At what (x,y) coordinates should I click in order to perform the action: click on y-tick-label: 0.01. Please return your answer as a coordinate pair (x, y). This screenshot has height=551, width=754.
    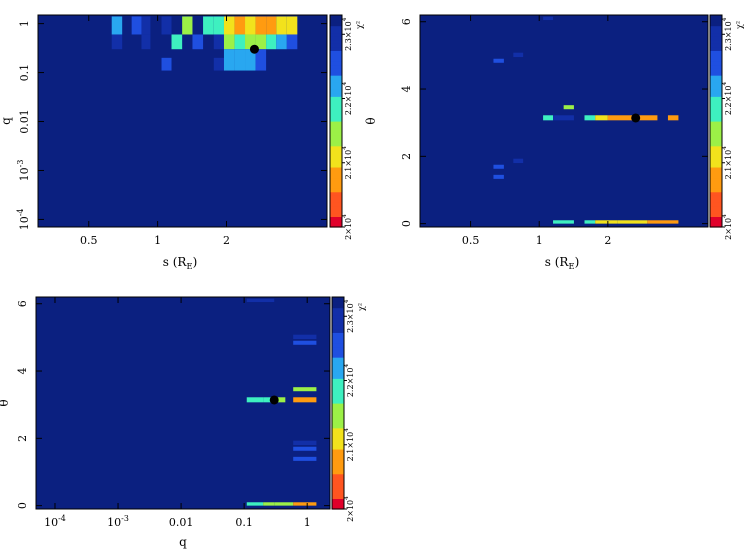
    Looking at the image, I should click on (24, 121).